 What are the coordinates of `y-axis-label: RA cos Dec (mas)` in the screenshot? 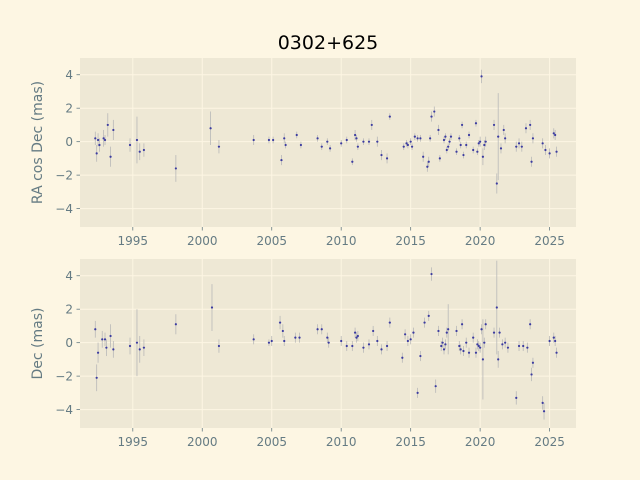 It's located at (38, 142).